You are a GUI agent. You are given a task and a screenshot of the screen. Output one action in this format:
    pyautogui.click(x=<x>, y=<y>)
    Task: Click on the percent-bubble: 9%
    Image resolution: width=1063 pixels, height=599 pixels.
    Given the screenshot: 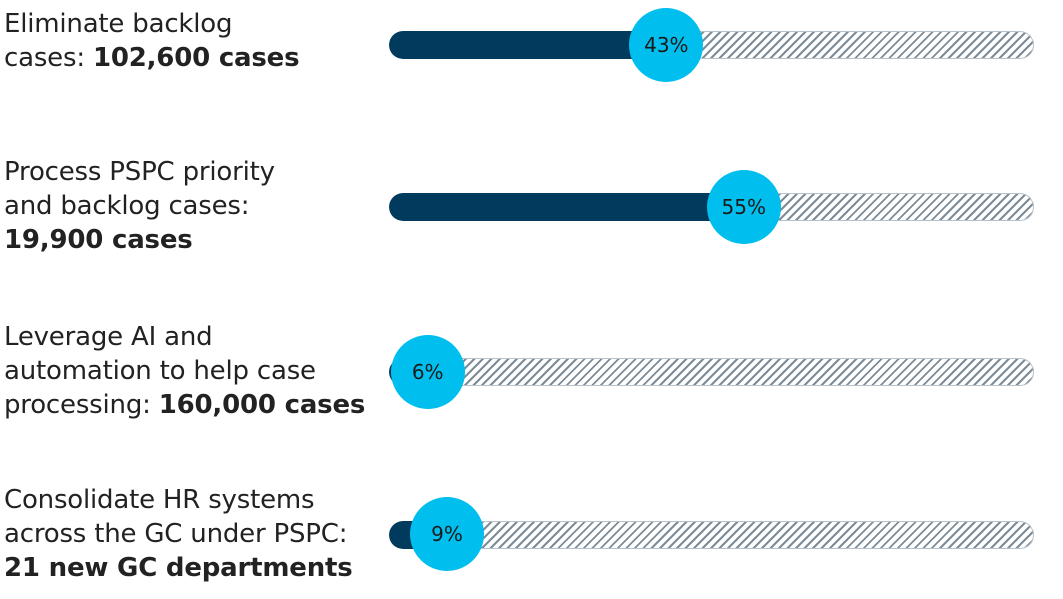 What is the action you would take?
    pyautogui.click(x=447, y=534)
    